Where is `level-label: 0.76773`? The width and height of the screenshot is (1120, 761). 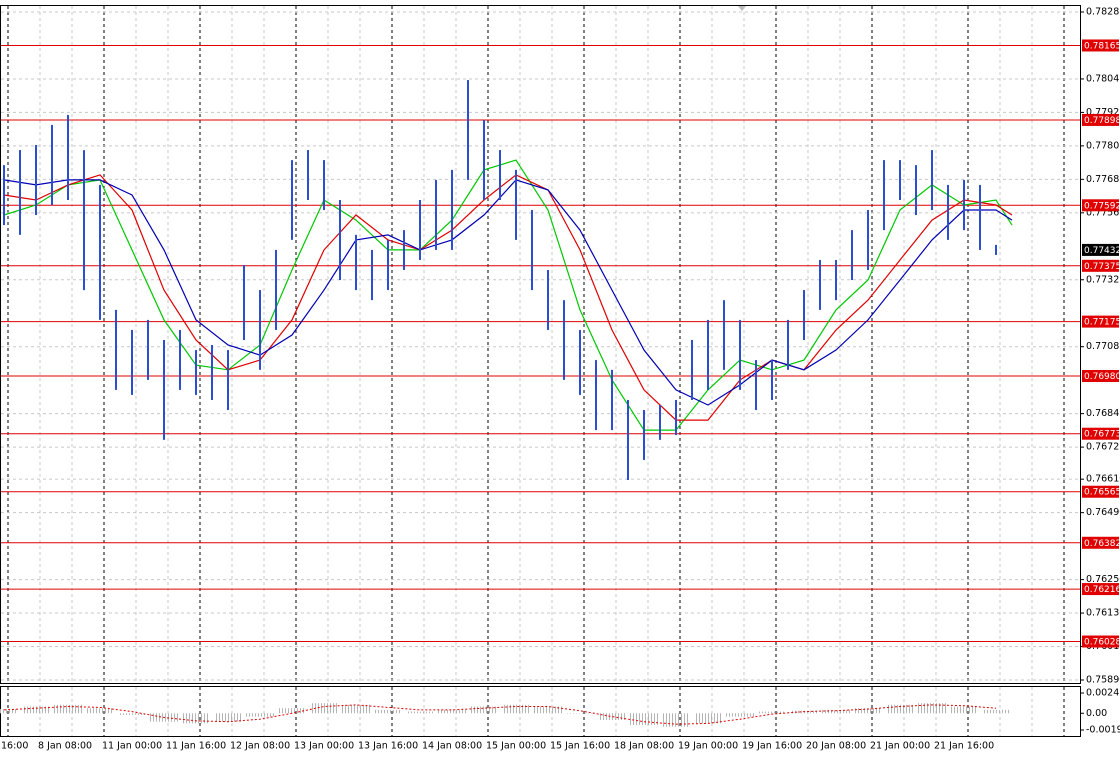
level-label: 0.76773 is located at coordinates (1102, 435).